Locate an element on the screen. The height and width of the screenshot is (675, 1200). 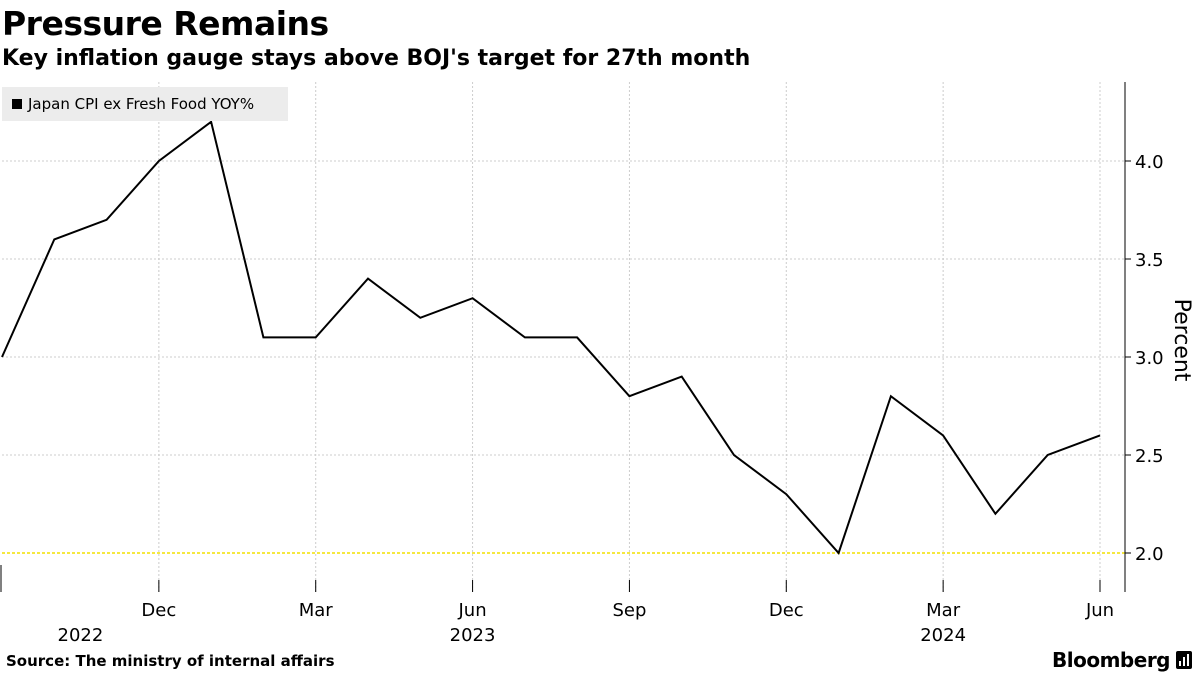
y-tick-label: 3.0 is located at coordinates (1149, 358).